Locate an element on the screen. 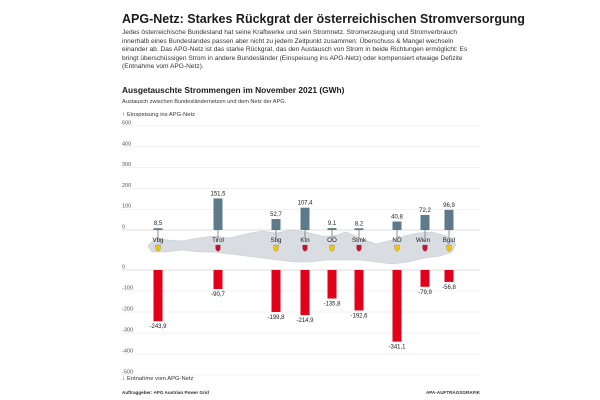 The image size is (600, 400). state-label: Wien is located at coordinates (423, 240).